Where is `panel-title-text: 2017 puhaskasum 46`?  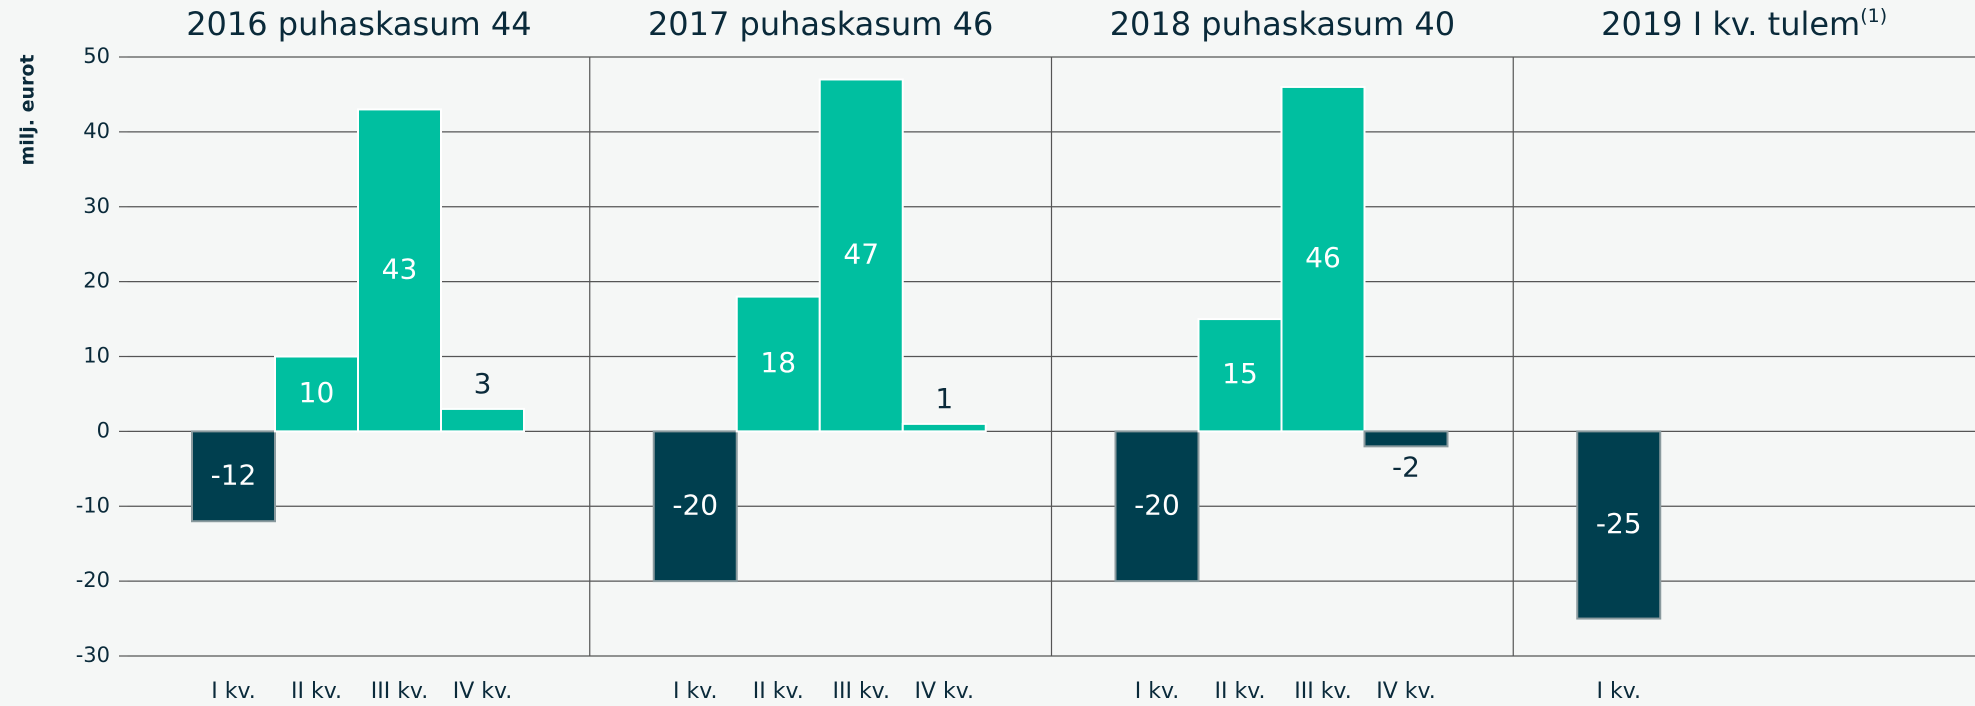 panel-title-text: 2017 puhaskasum 46 is located at coordinates (820, 24).